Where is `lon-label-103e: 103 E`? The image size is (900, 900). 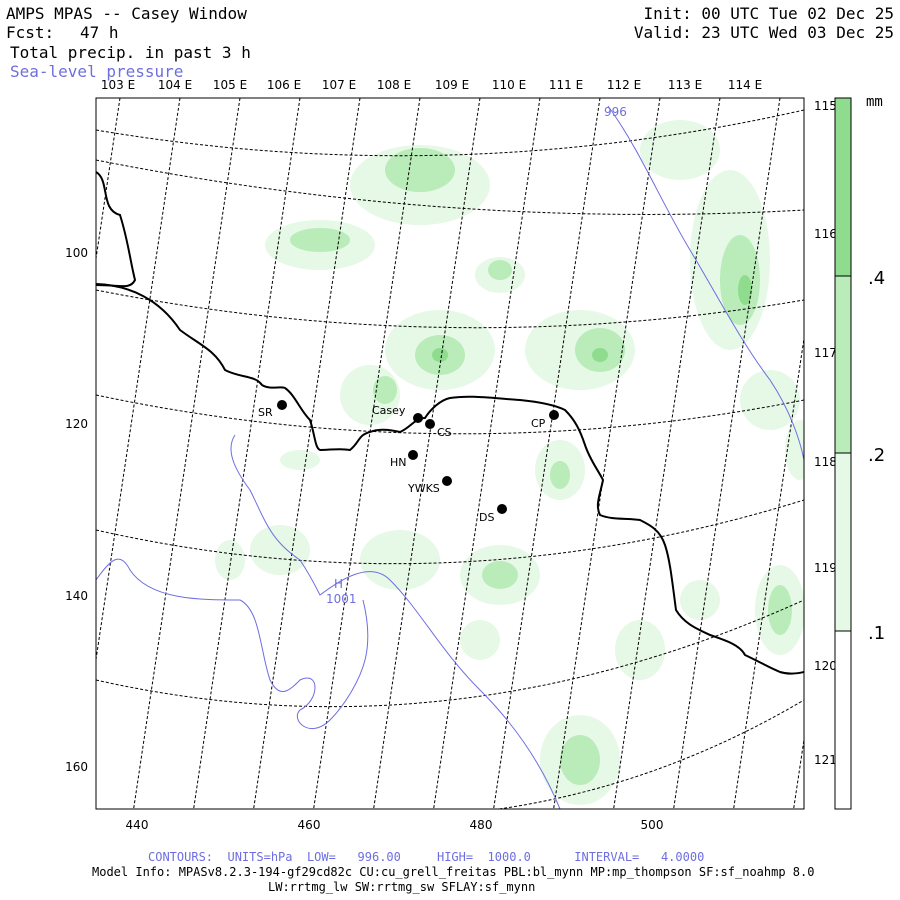
lon-label-103e: 103 E is located at coordinates (118, 85).